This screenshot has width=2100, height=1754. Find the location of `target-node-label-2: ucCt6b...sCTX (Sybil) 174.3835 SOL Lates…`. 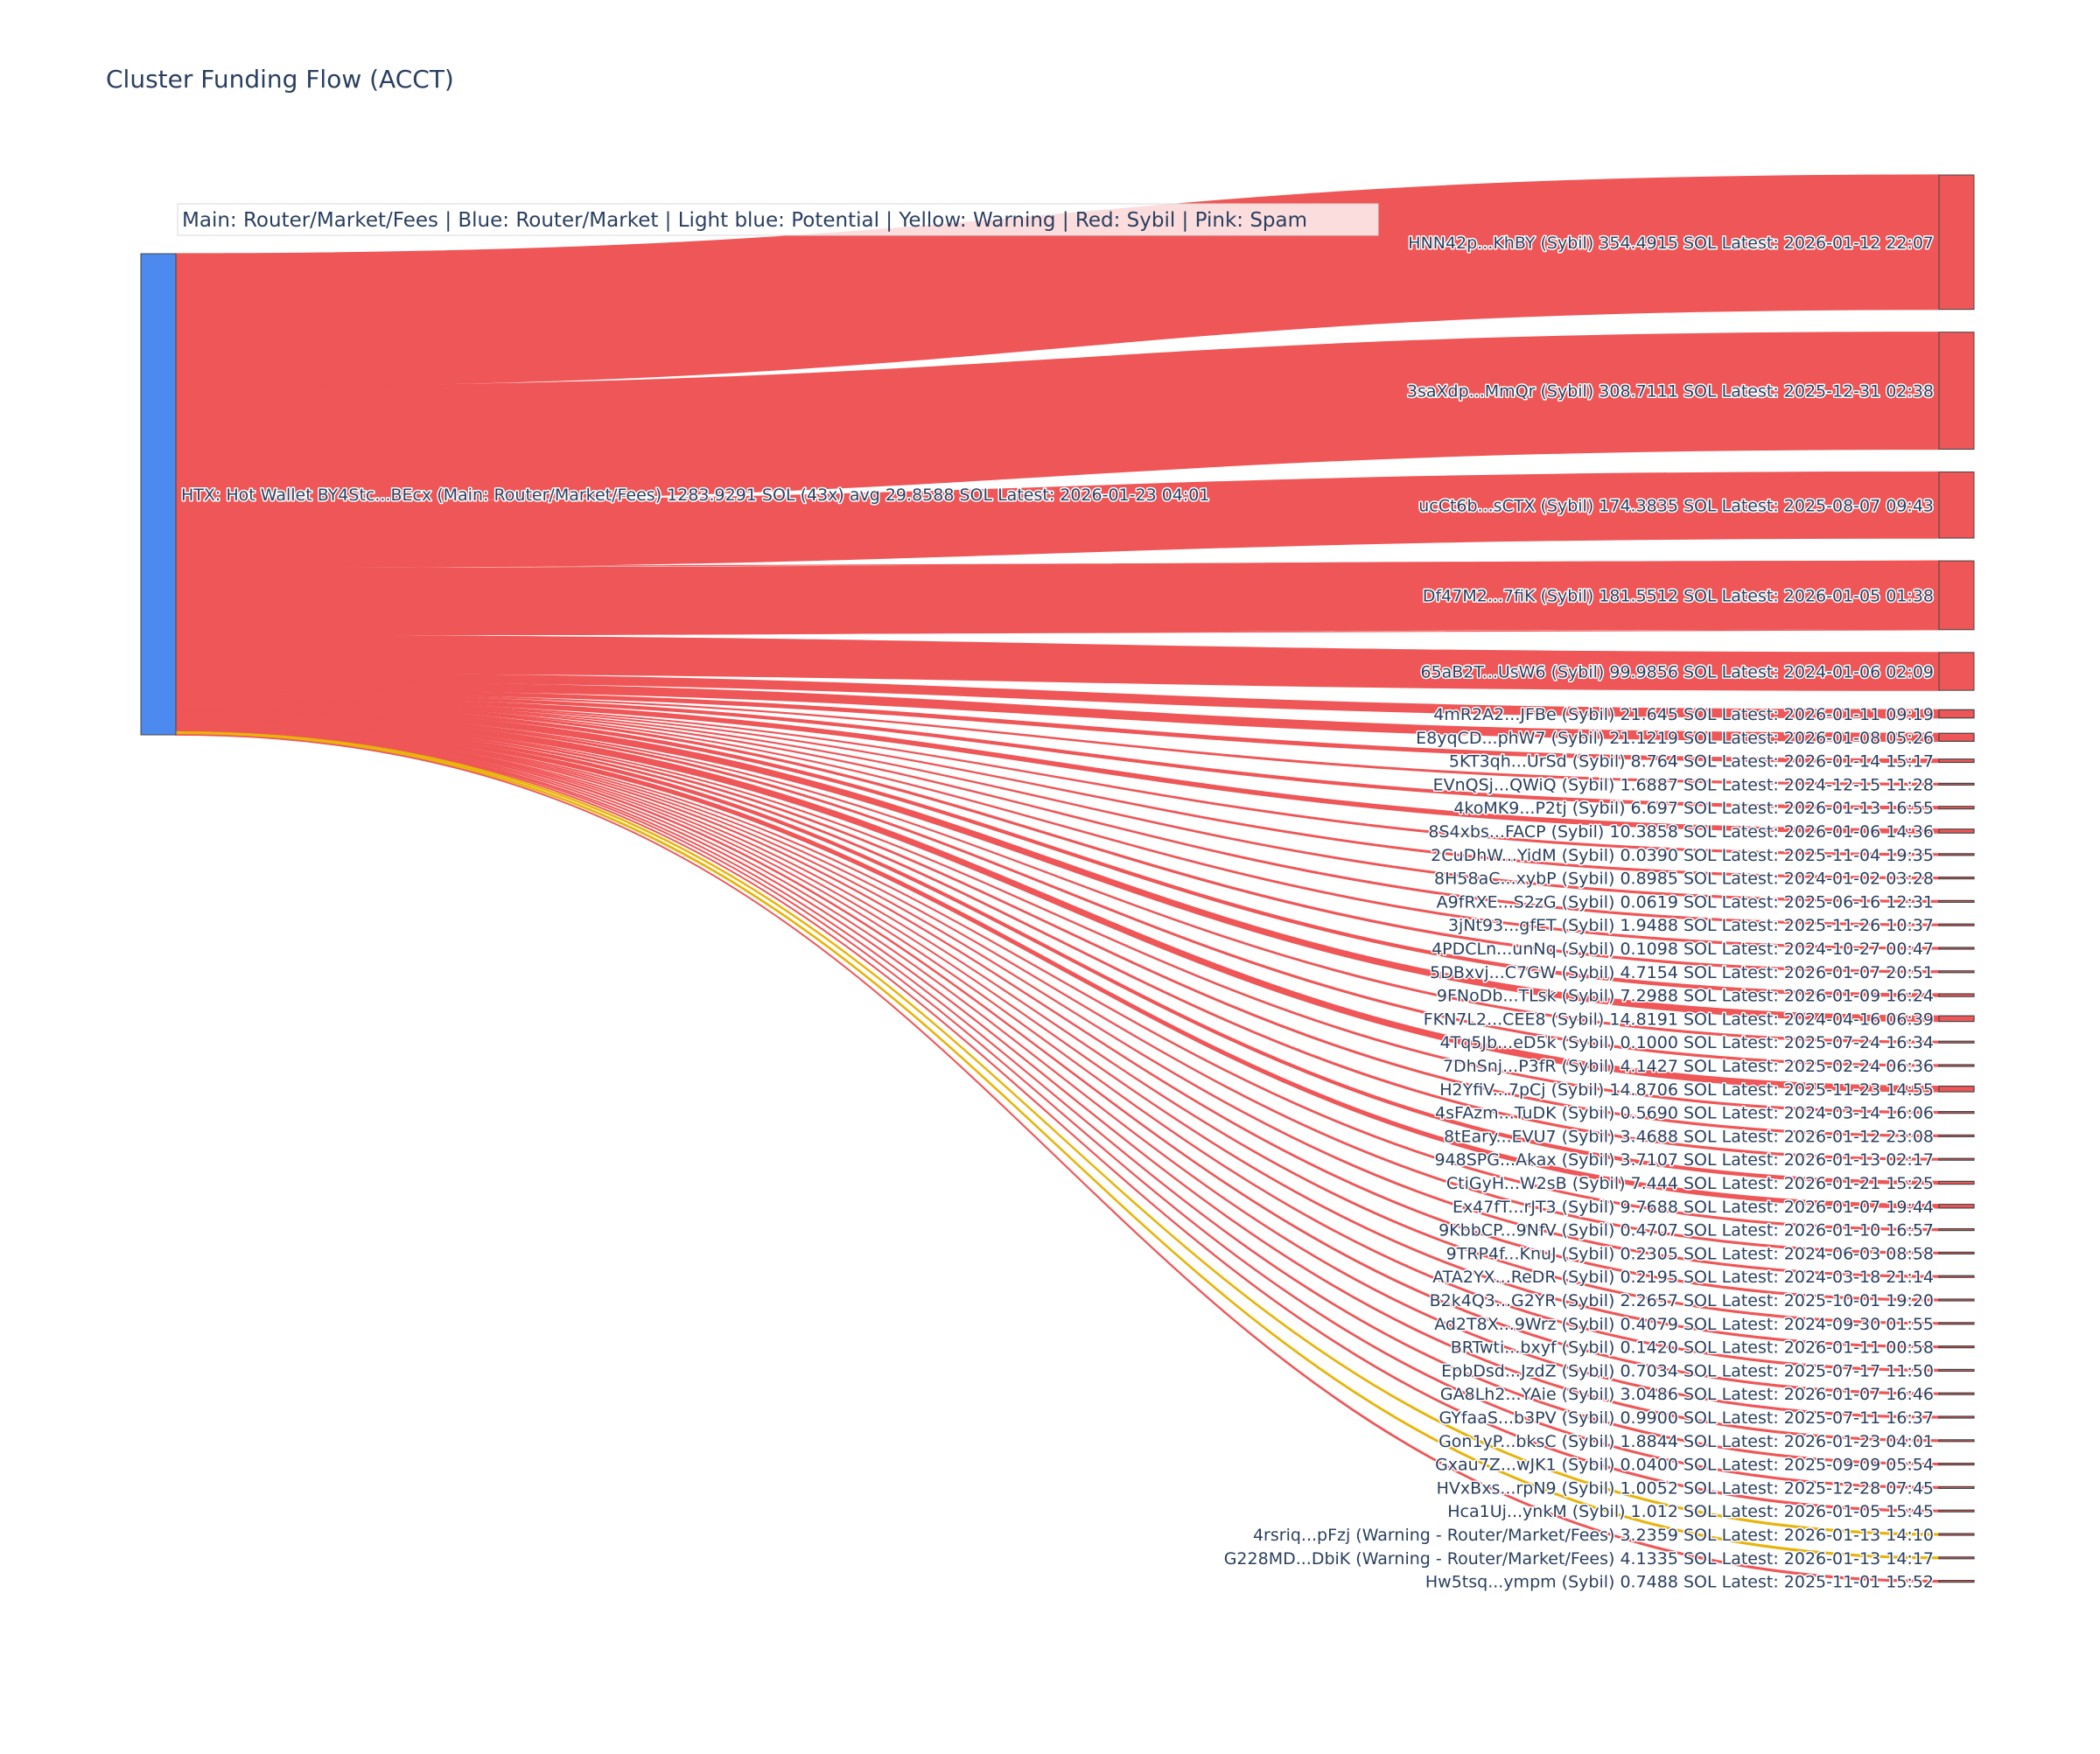

target-node-label-2: ucCt6b...sCTX (Sybil) 174.3835 SOL Lates… is located at coordinates (1676, 505).